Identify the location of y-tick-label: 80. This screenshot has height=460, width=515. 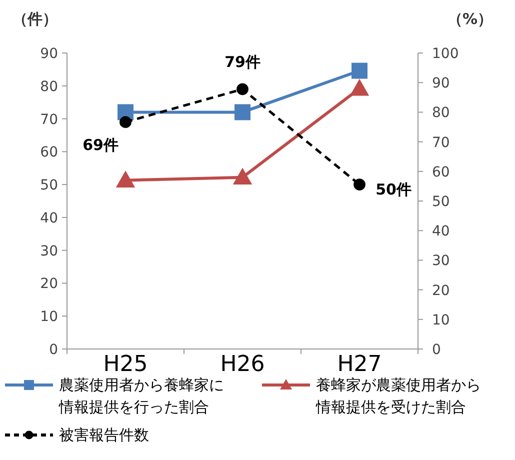
(49, 86).